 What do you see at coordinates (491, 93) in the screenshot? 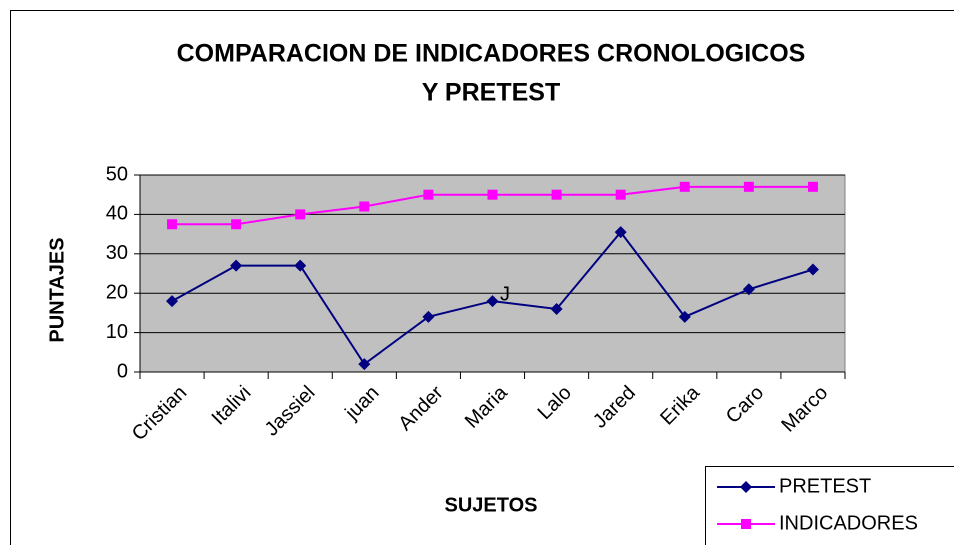
I see `chart-title: Y PRETEST` at bounding box center [491, 93].